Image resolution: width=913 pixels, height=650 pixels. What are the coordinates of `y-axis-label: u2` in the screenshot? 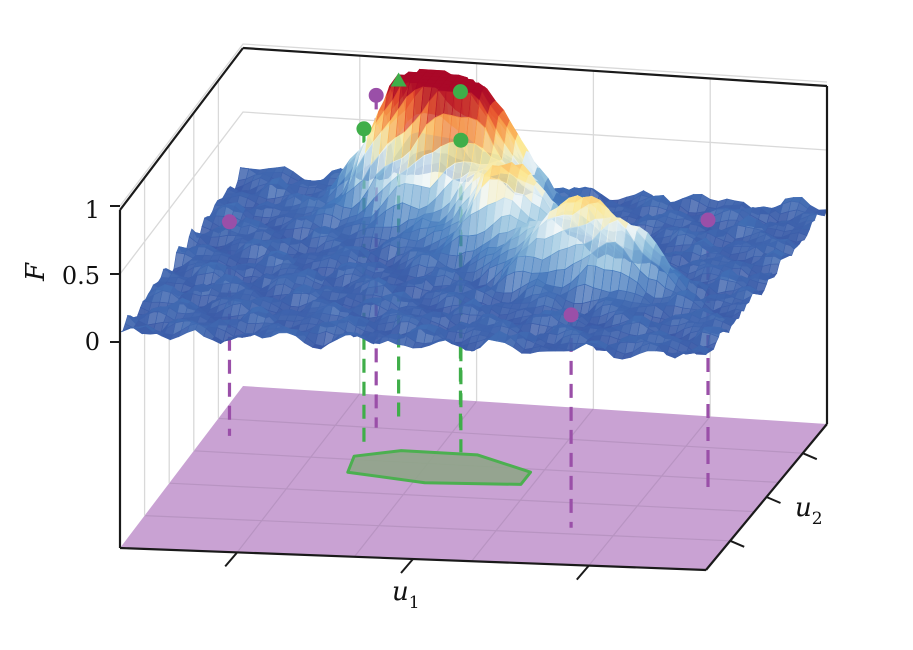 It's located at (809, 511).